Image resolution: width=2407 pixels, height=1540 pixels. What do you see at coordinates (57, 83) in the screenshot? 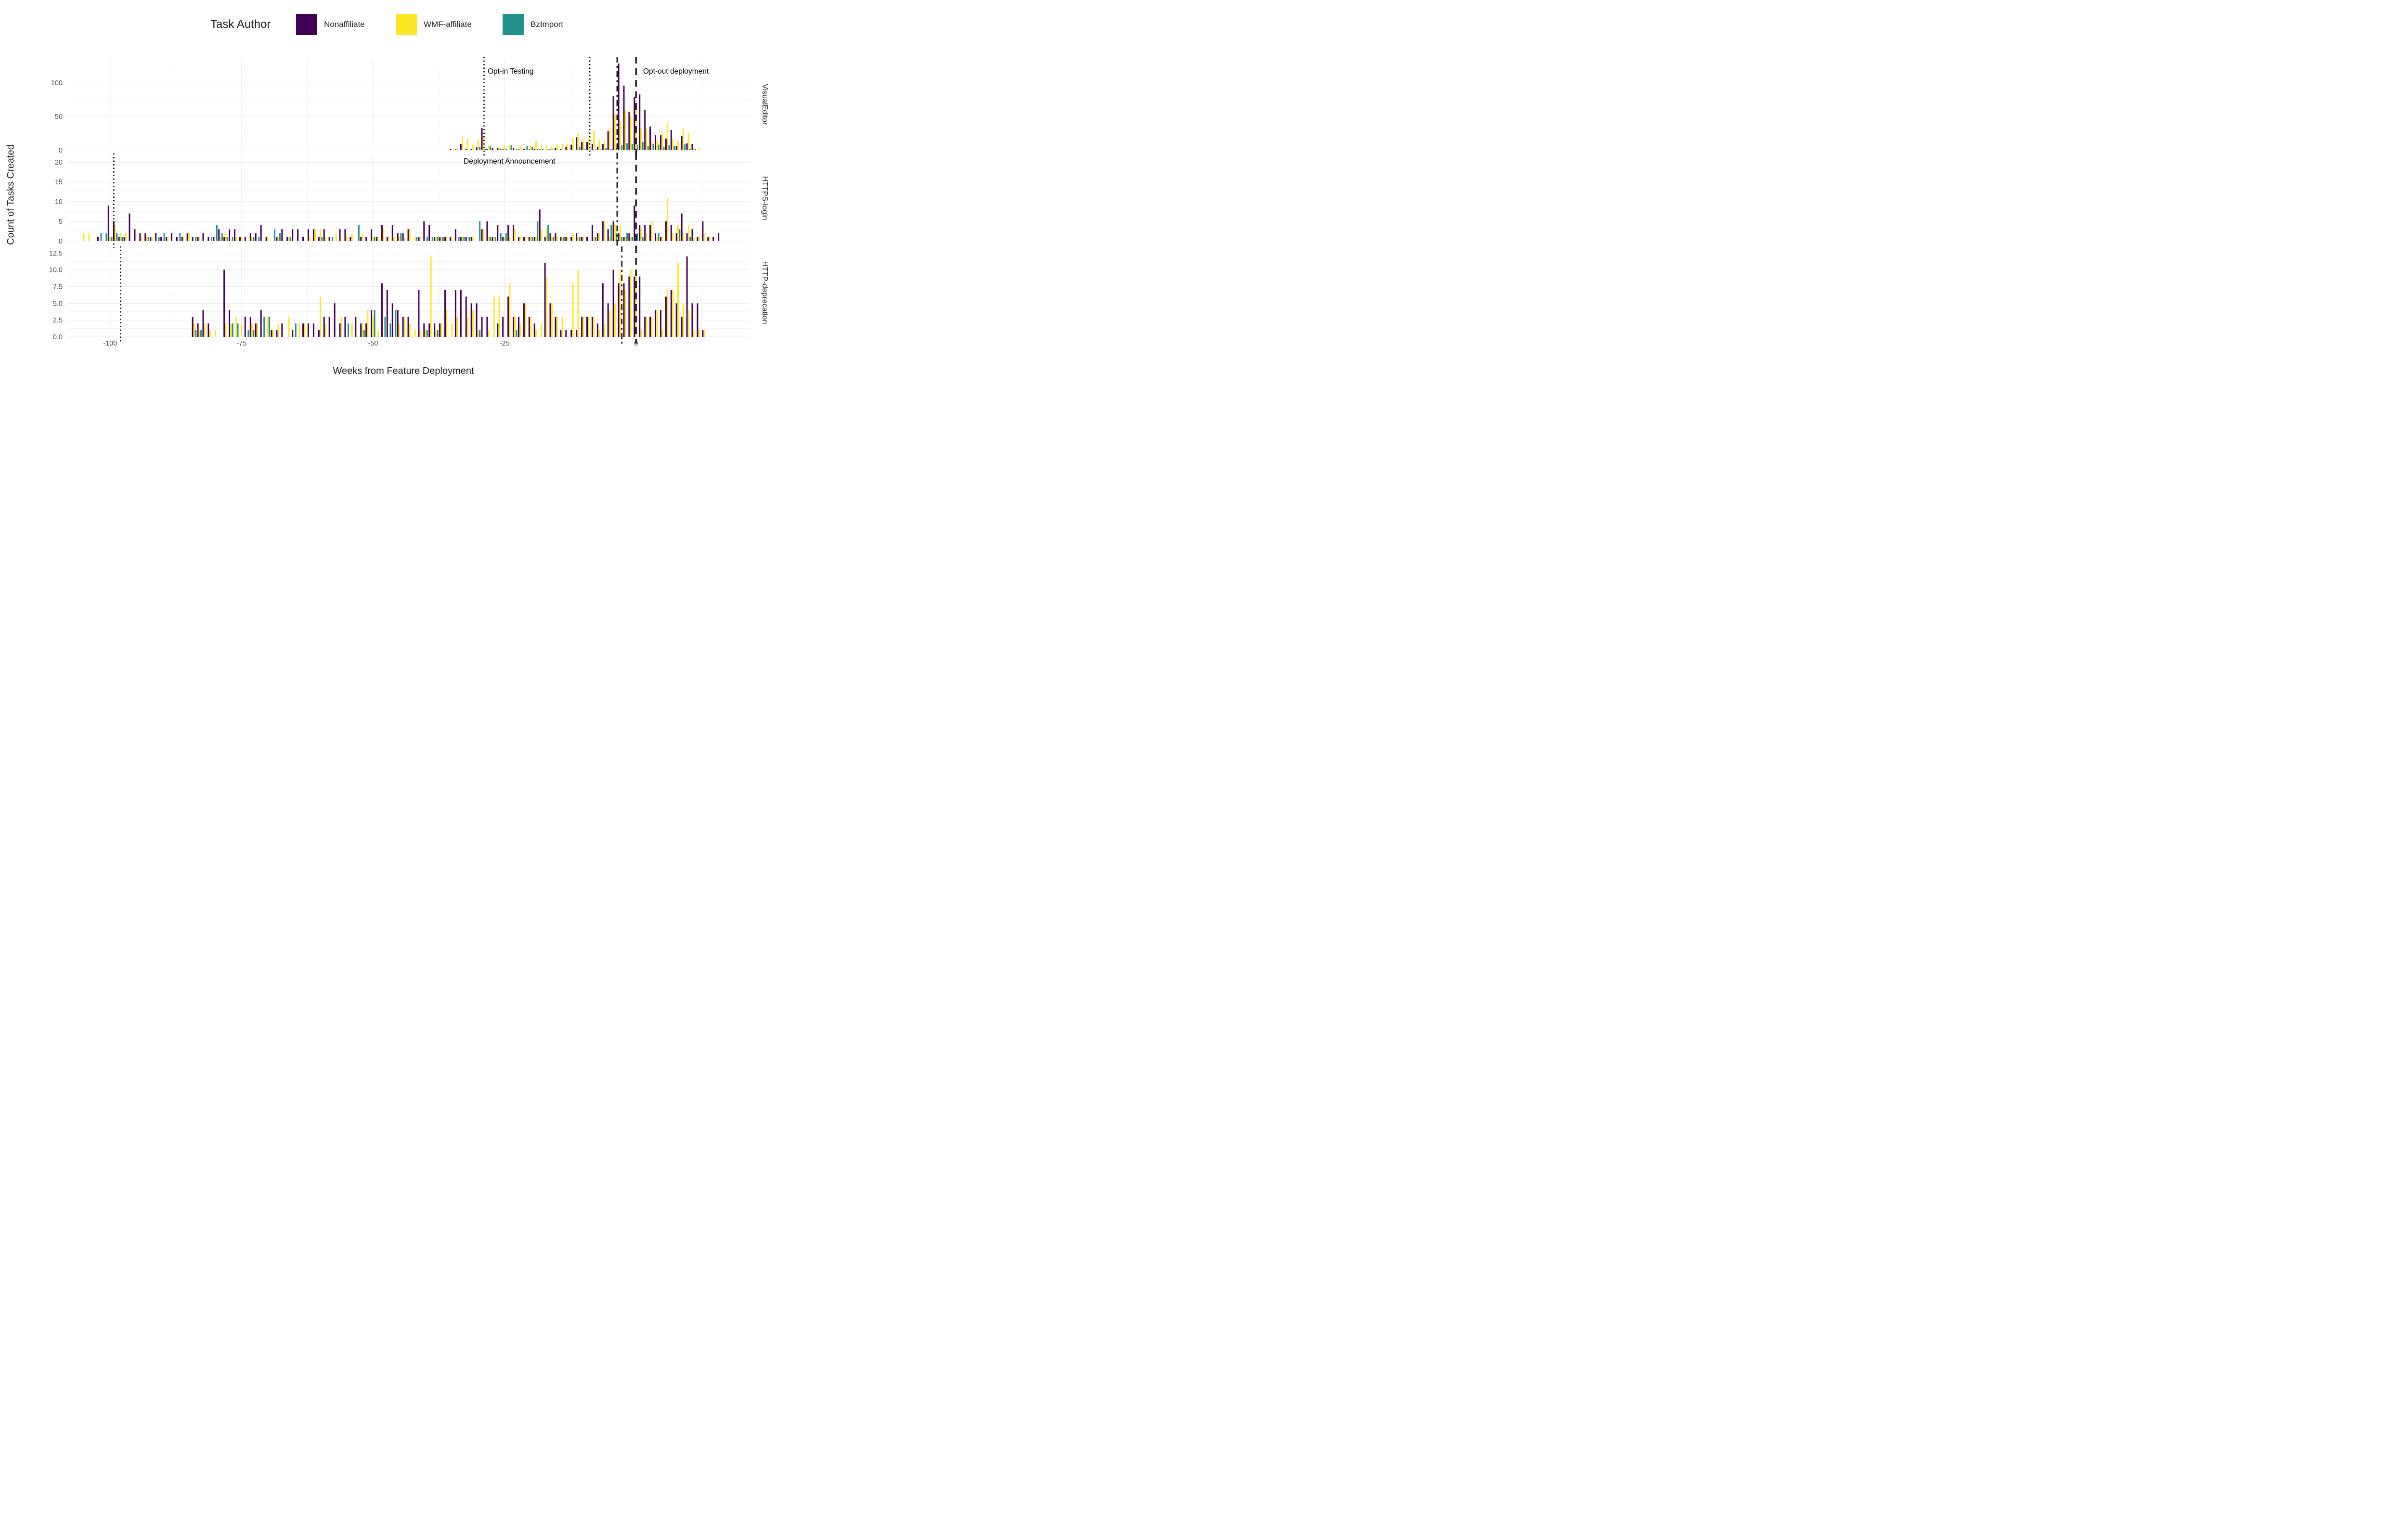
I see `y-tick-label: 100` at bounding box center [57, 83].